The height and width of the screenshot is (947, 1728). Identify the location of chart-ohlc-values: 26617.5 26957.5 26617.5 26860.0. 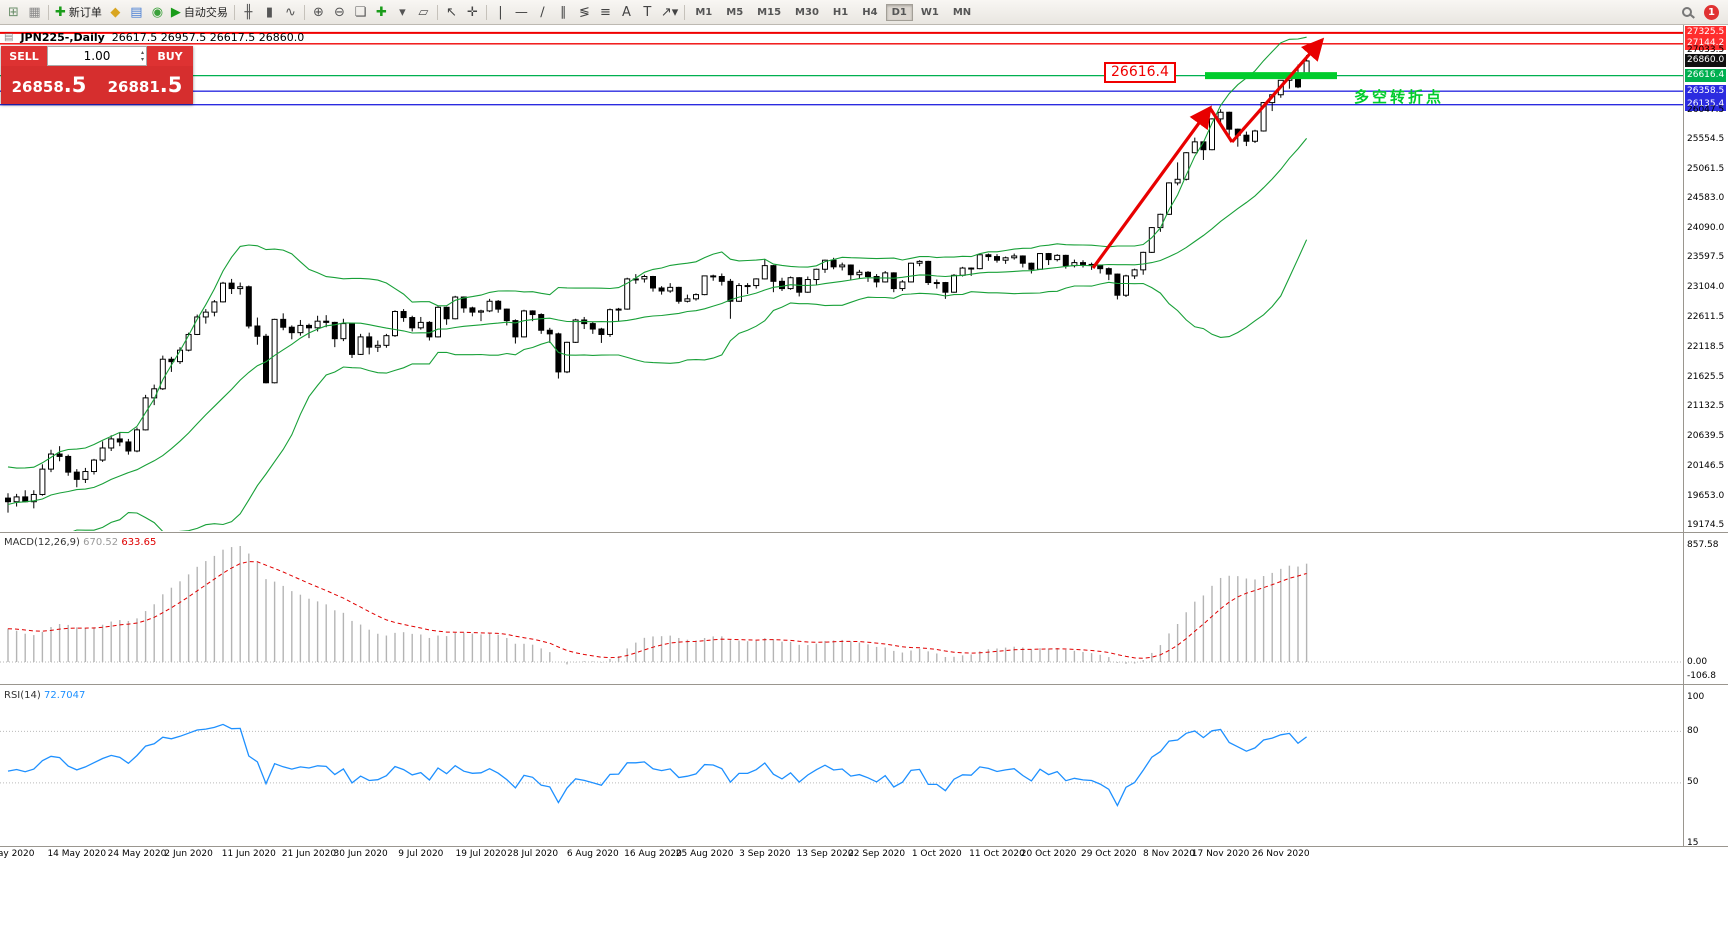
(208, 37).